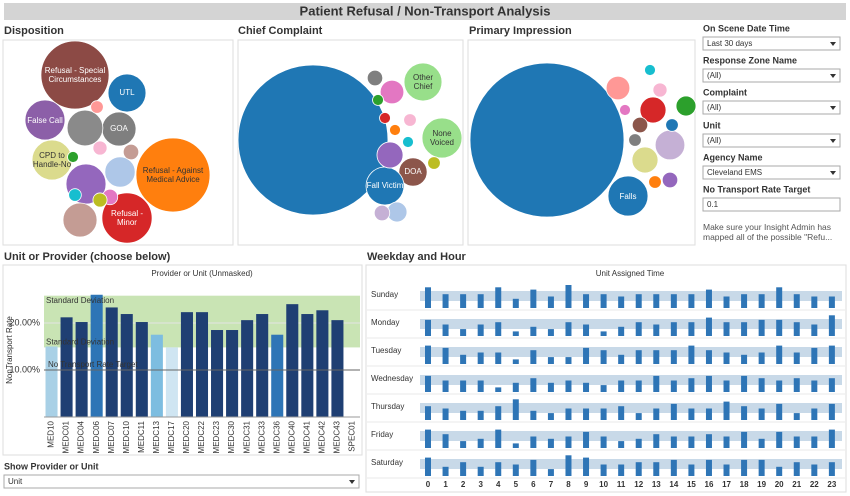 The height and width of the screenshot is (496, 850). Describe the element at coordinates (779, 484) in the screenshot. I see `x-tick-label: 20` at that location.